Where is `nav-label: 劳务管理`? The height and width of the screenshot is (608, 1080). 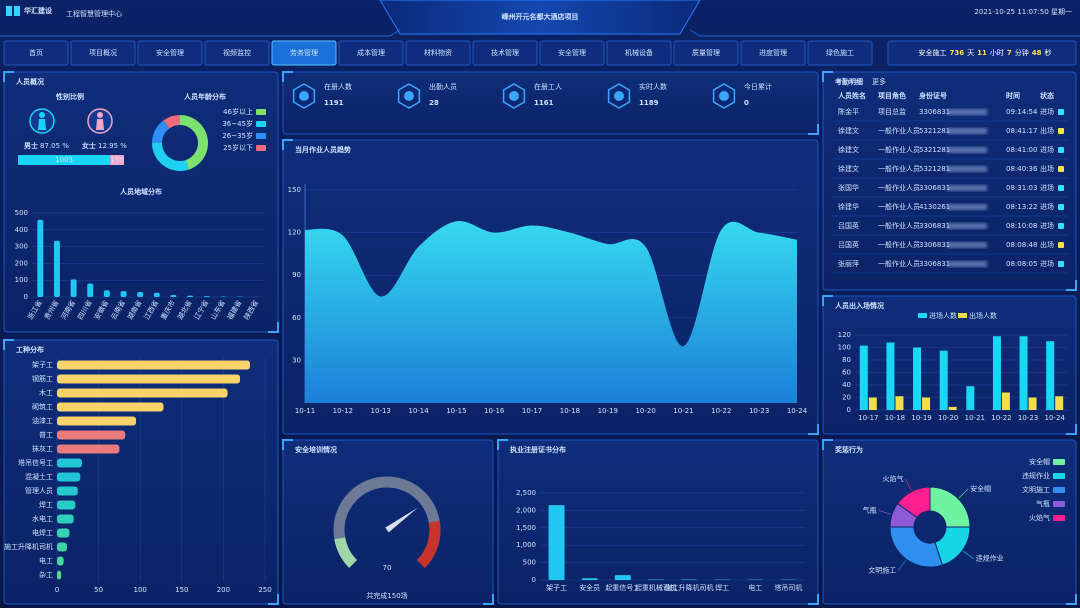
nav-label: 劳务管理 is located at coordinates (304, 52).